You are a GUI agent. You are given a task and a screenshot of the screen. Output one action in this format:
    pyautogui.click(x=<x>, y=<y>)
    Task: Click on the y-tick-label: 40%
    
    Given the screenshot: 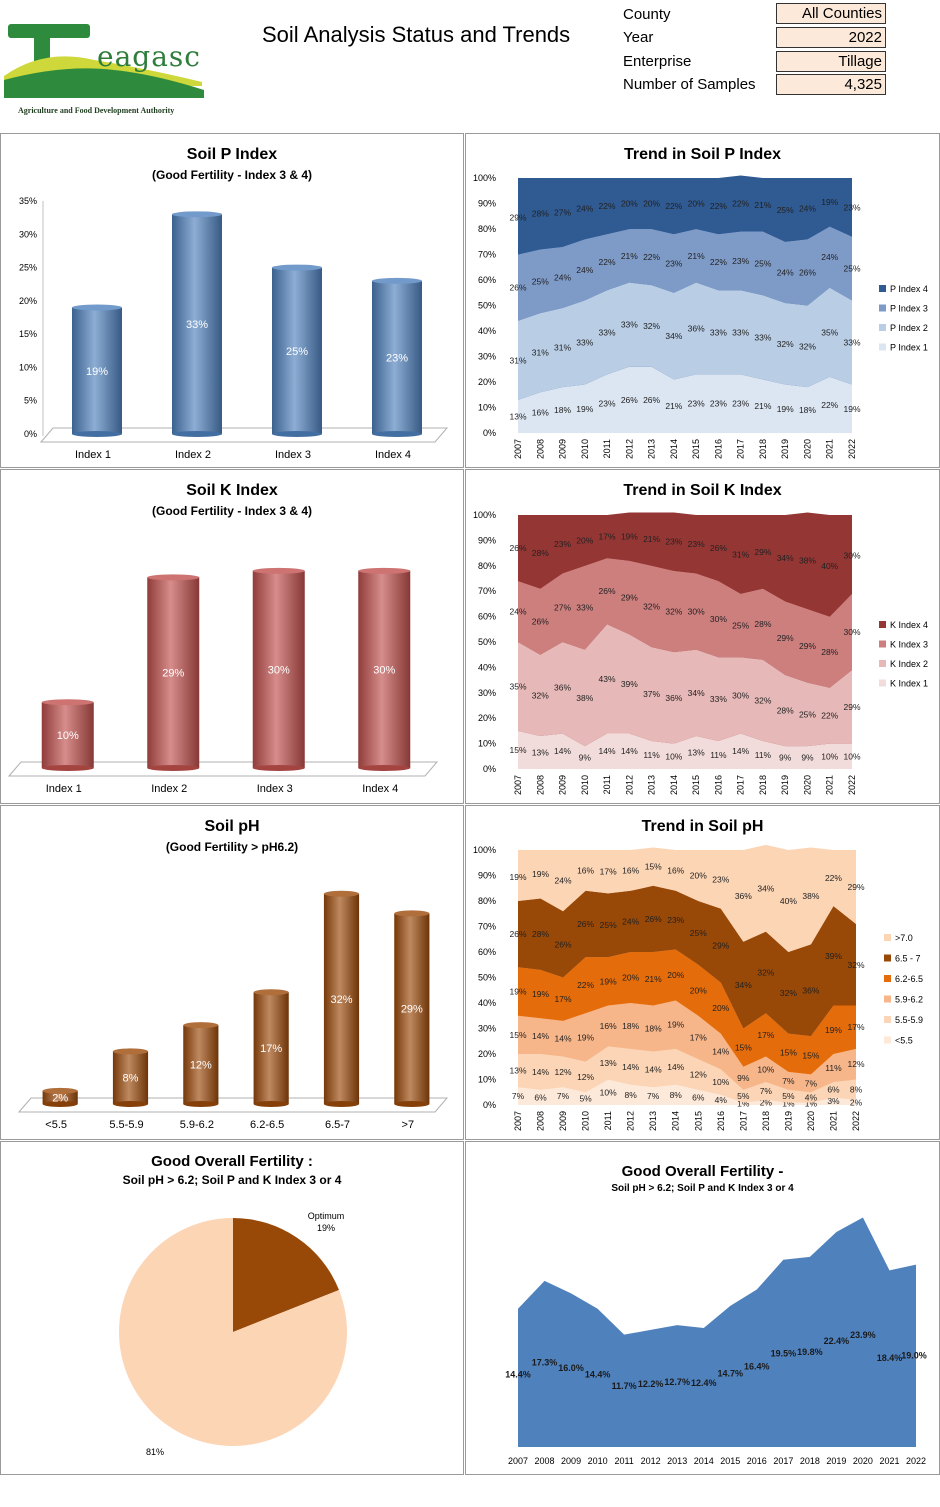 What is the action you would take?
    pyautogui.click(x=487, y=331)
    